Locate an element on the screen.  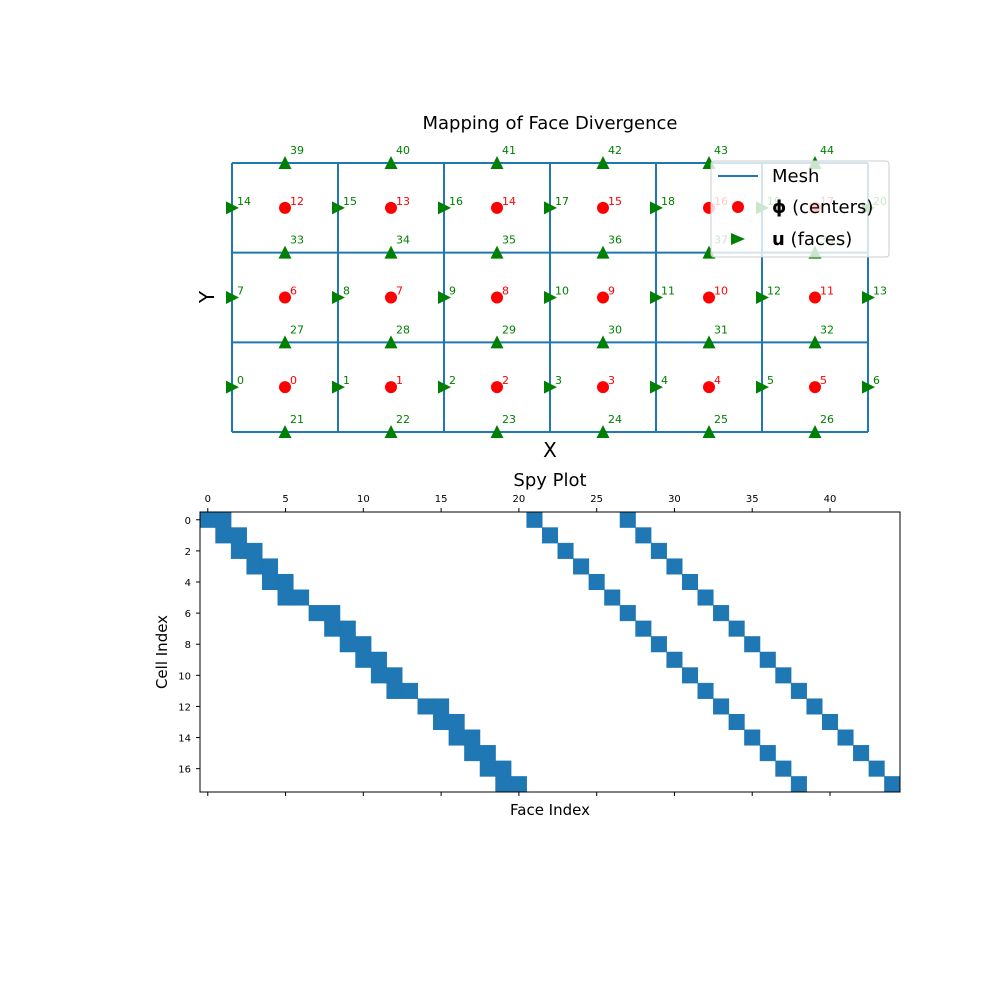
legend-frame is located at coordinates (800, 209).